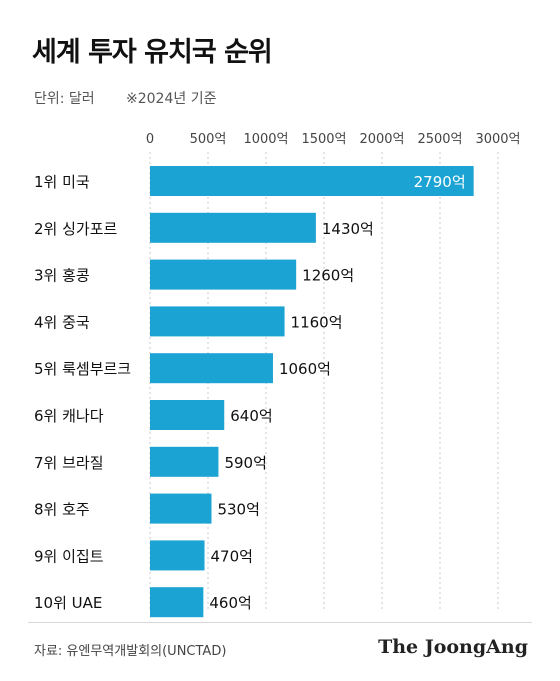 This screenshot has height=681, width=560. I want to click on x-tick-label: 500억, so click(208, 139).